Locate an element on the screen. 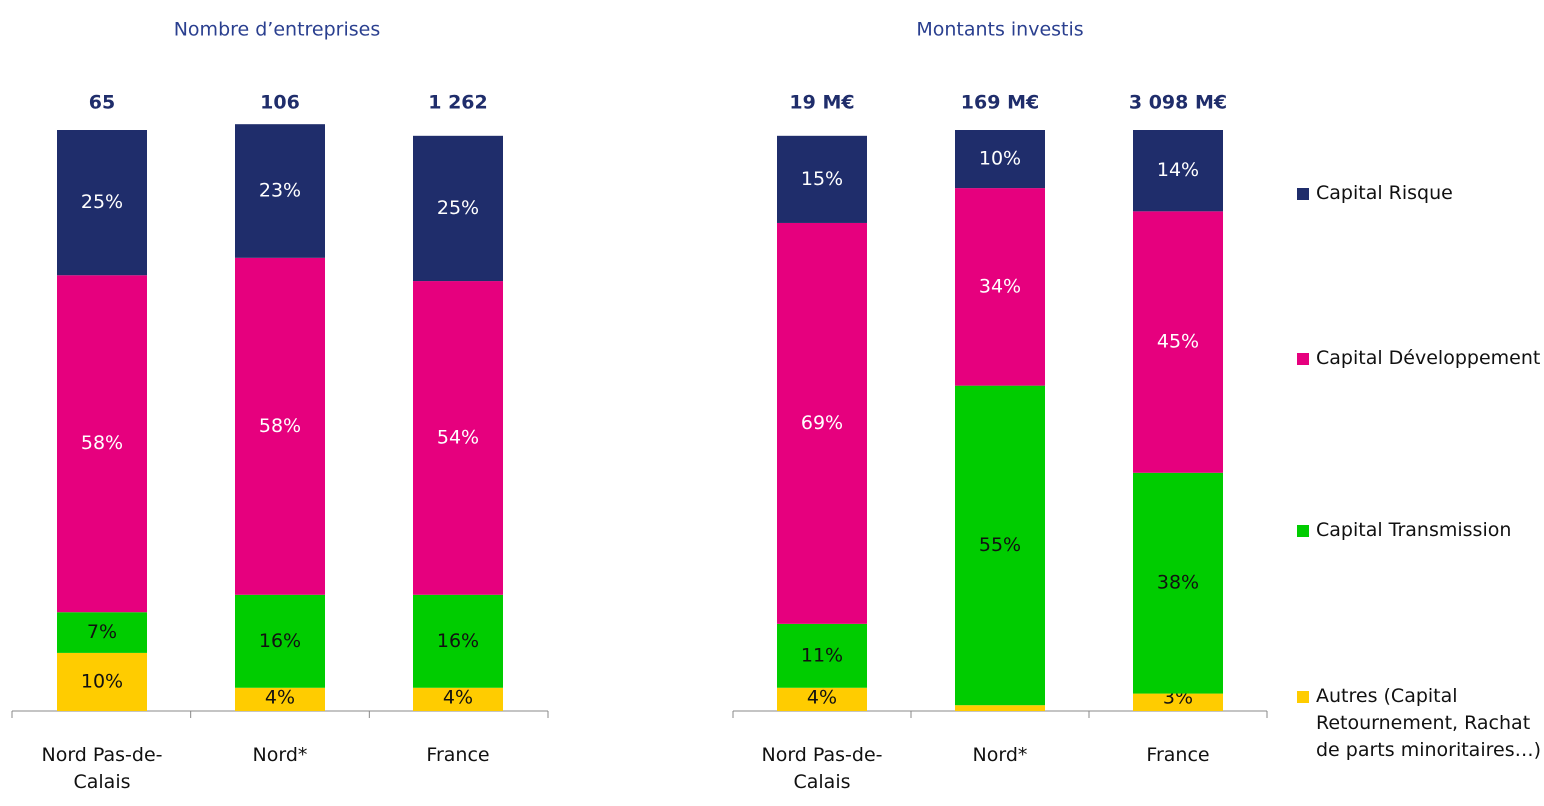 Image resolution: width=1544 pixels, height=806 pixels. value-label: 14% is located at coordinates (1178, 170).